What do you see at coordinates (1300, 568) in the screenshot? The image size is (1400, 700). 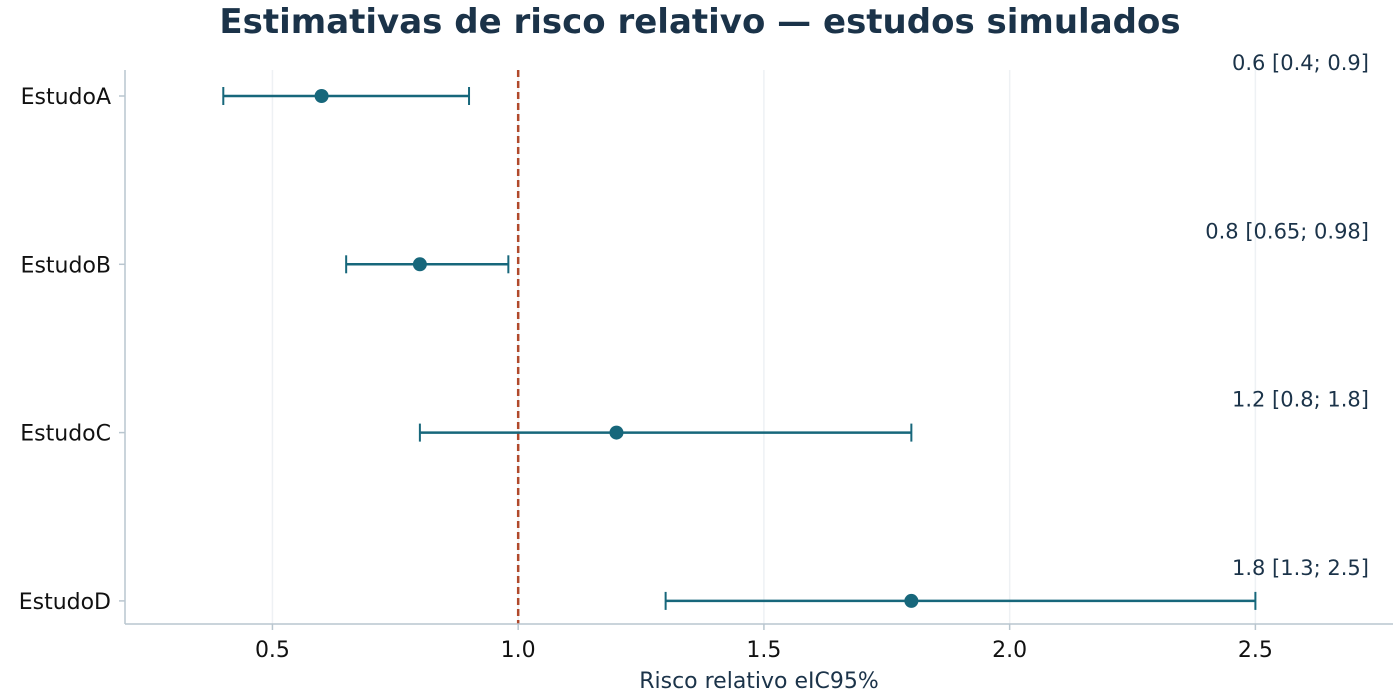 I see `estimate-annotation: 1.8 [1.3; 2.5]` at bounding box center [1300, 568].